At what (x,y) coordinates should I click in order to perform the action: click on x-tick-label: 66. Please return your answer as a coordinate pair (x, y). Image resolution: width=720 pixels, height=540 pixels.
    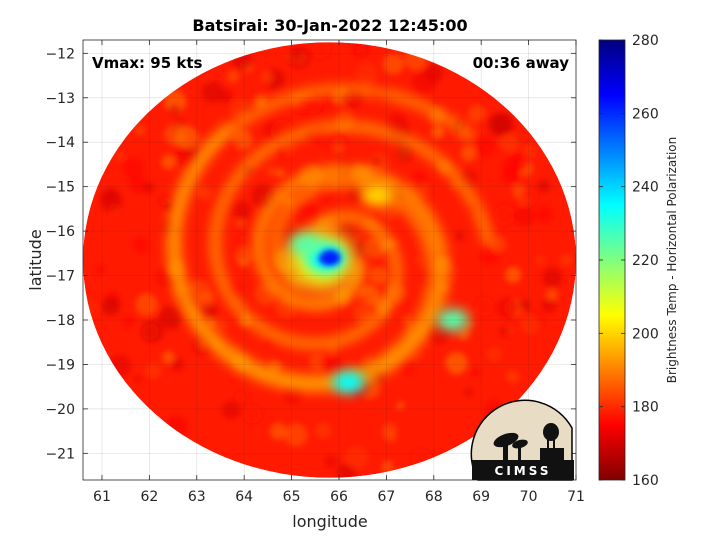
    Looking at the image, I should click on (339, 497).